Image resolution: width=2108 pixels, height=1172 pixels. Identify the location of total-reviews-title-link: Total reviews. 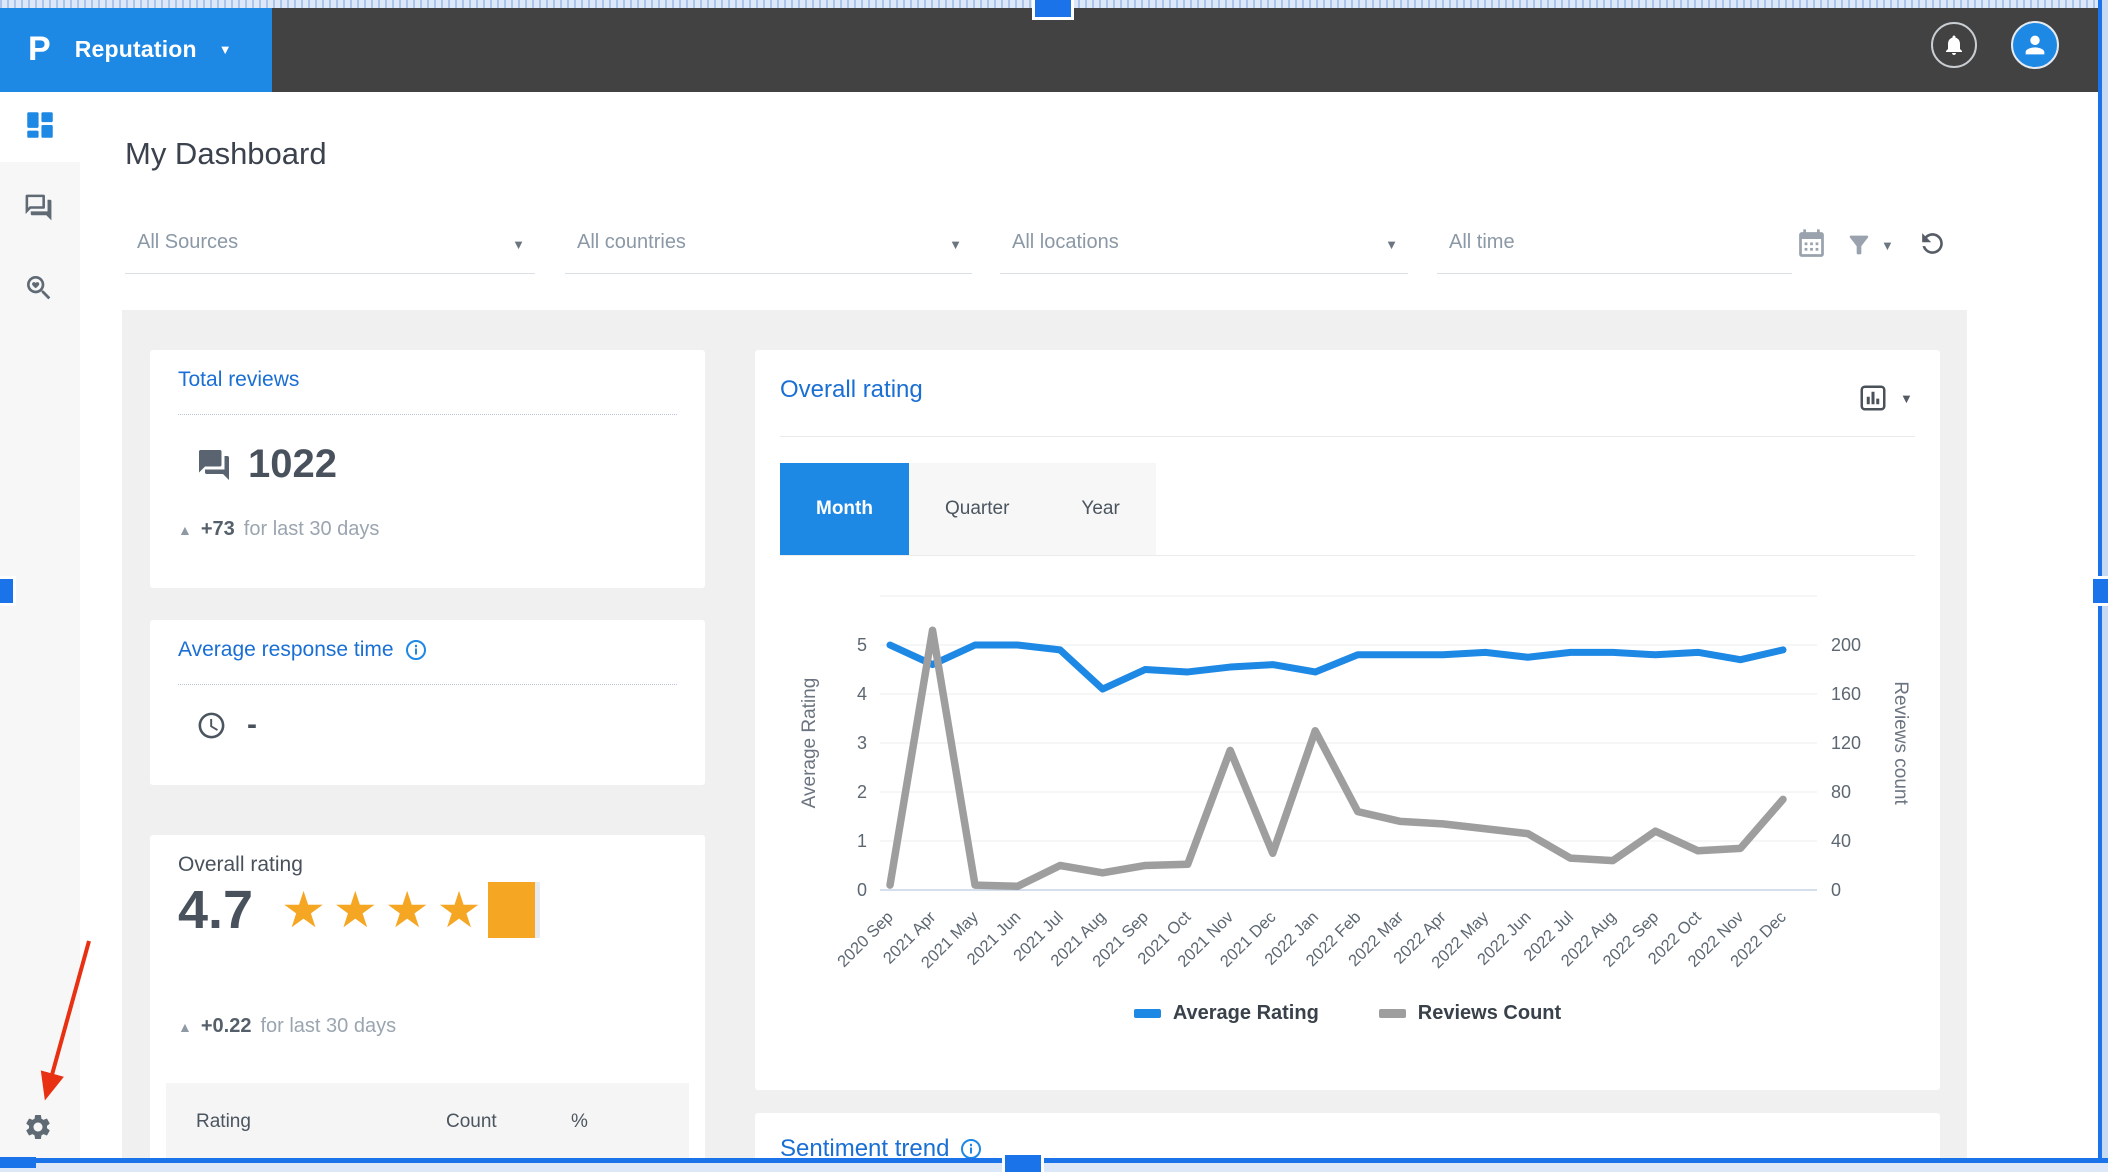
(238, 380).